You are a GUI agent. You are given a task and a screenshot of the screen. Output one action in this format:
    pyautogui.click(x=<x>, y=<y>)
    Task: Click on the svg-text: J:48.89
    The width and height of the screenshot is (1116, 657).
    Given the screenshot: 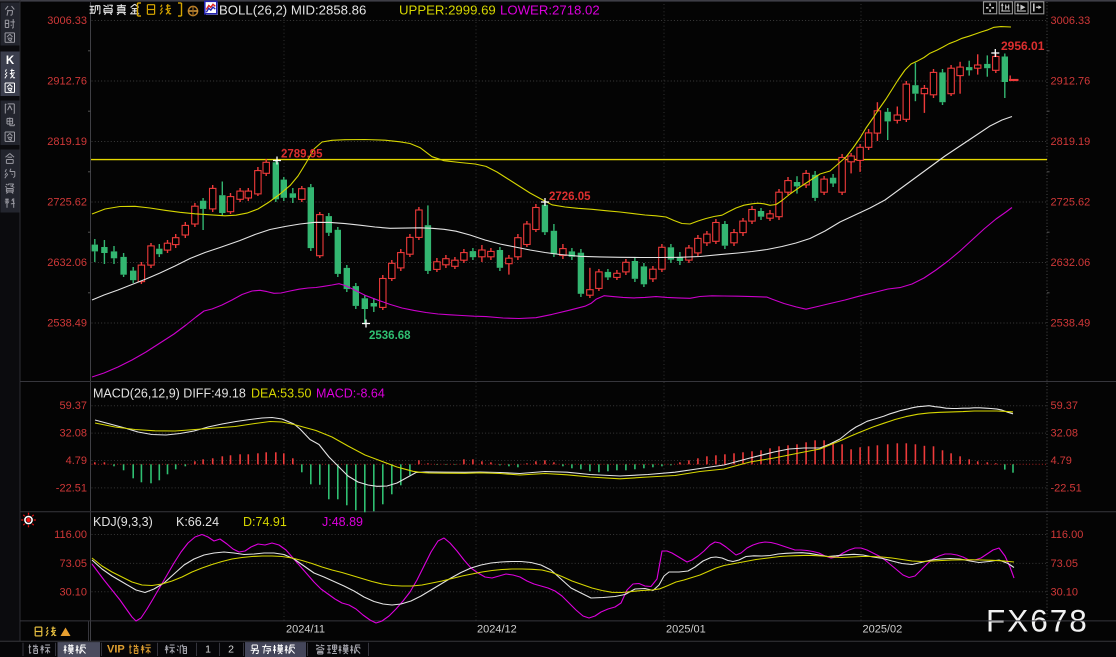 What is the action you would take?
    pyautogui.click(x=342, y=522)
    